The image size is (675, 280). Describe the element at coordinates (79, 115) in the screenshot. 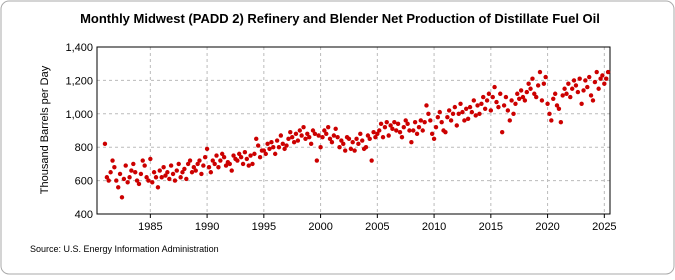

I see `y-tick-label: 1,000` at that location.